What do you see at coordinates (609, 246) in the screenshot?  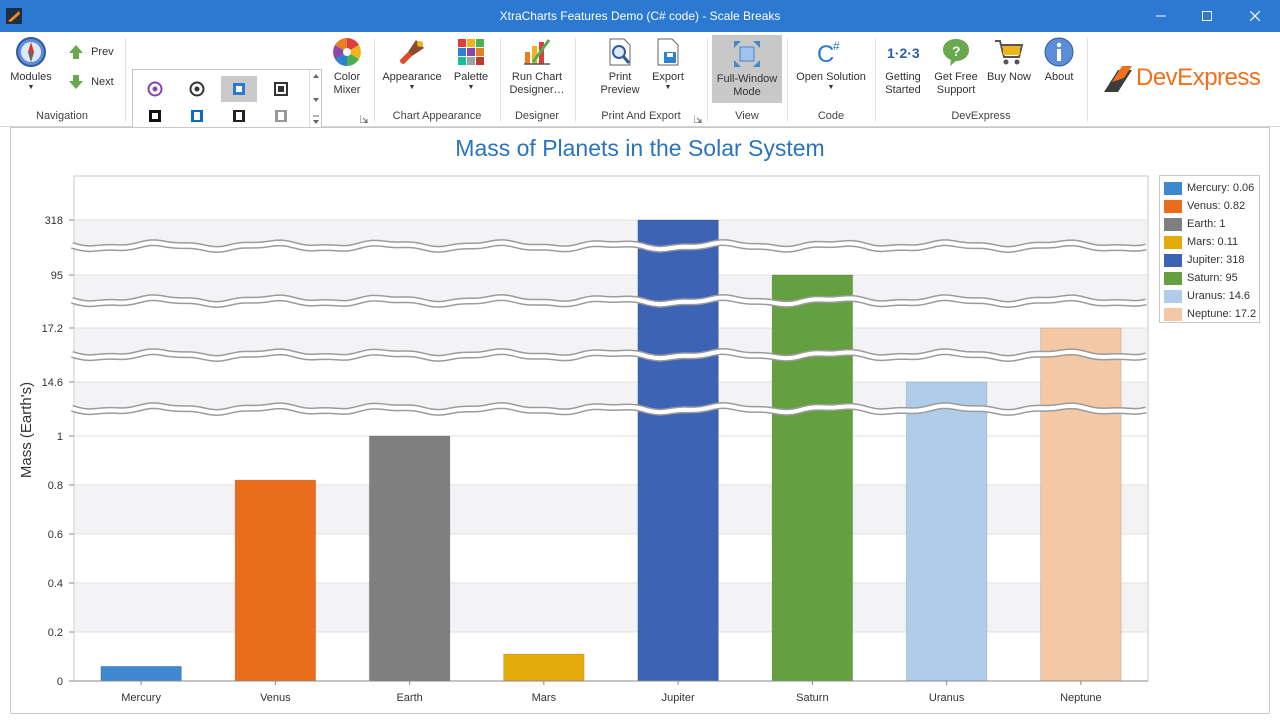 I see `scale-break` at bounding box center [609, 246].